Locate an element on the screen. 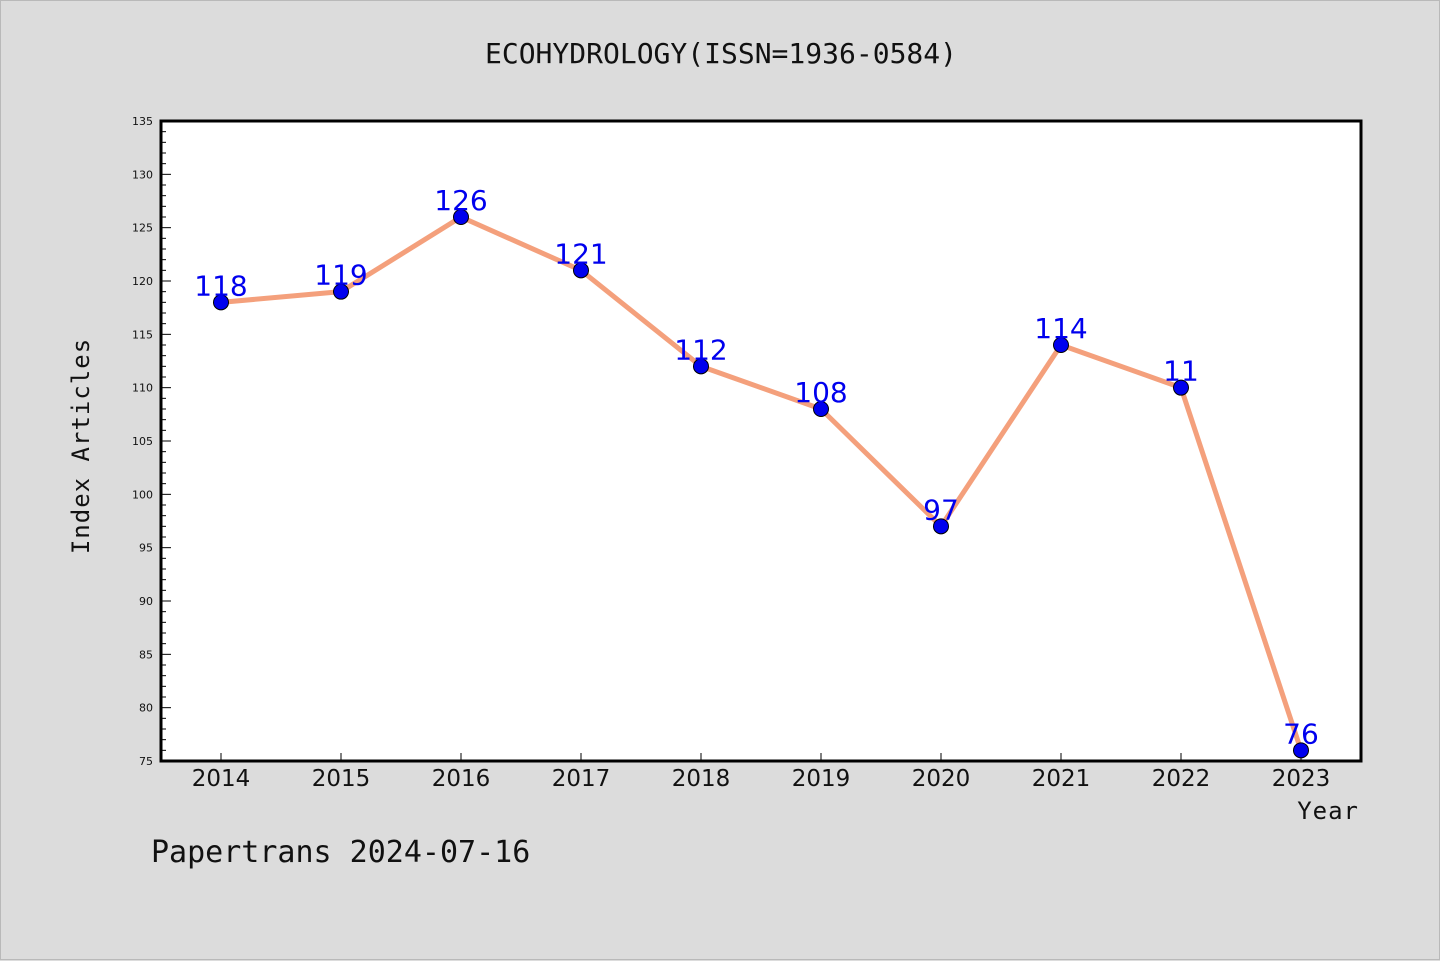 This screenshot has width=1440, height=961. y-tick-label: 90 is located at coordinates (146, 601).